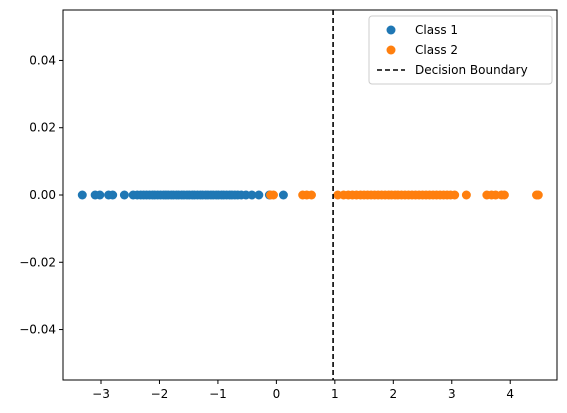  Describe the element at coordinates (471, 70) in the screenshot. I see `legend-label: Decision Boundary` at that location.